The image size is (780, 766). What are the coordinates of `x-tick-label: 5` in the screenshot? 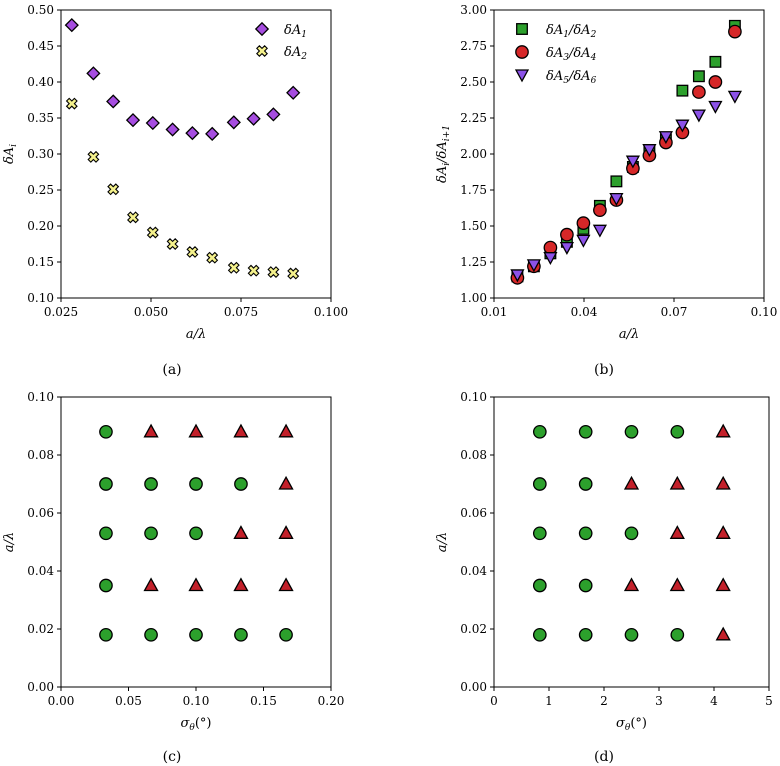 It's located at (769, 701).